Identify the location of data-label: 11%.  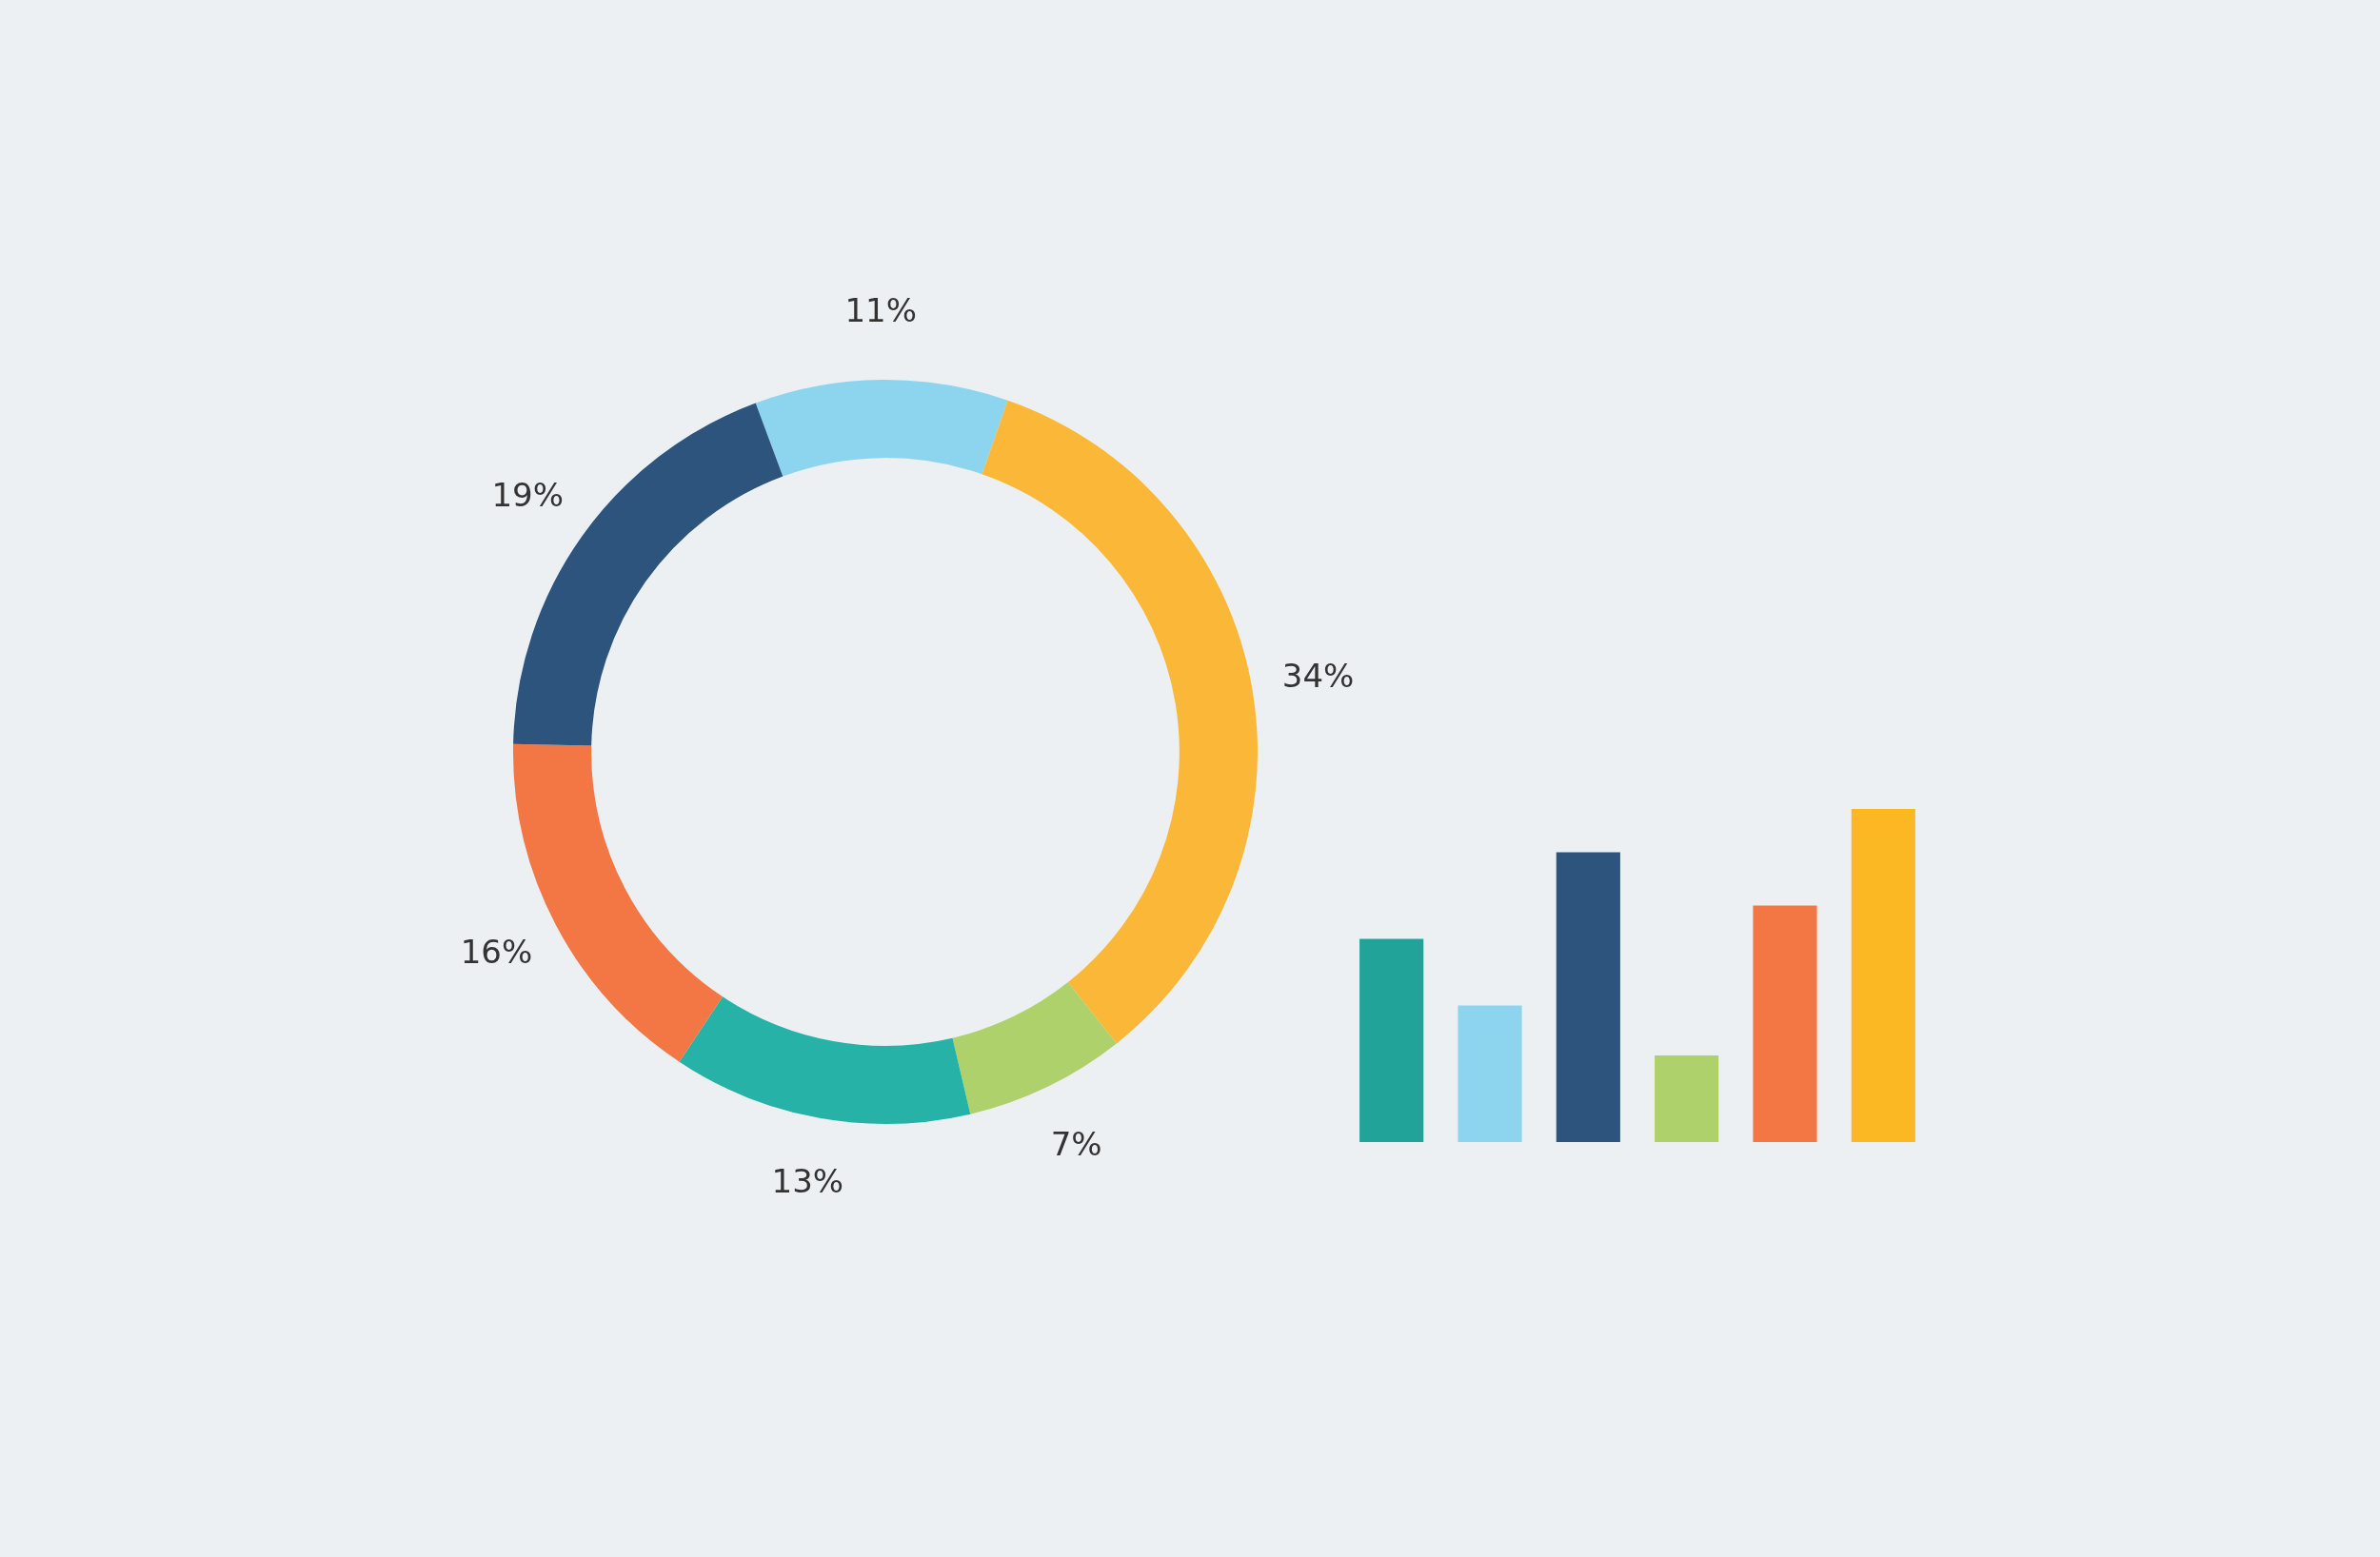
(880, 309).